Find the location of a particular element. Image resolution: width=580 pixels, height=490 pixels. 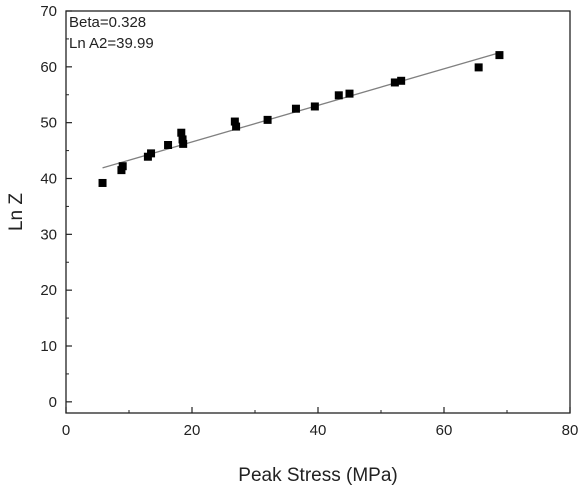

y-tick-label: 50 is located at coordinates (48, 123).